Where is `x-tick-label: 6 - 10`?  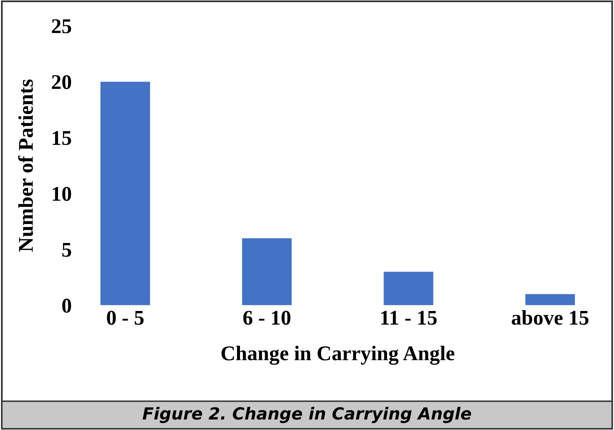 x-tick-label: 6 - 10 is located at coordinates (266, 317).